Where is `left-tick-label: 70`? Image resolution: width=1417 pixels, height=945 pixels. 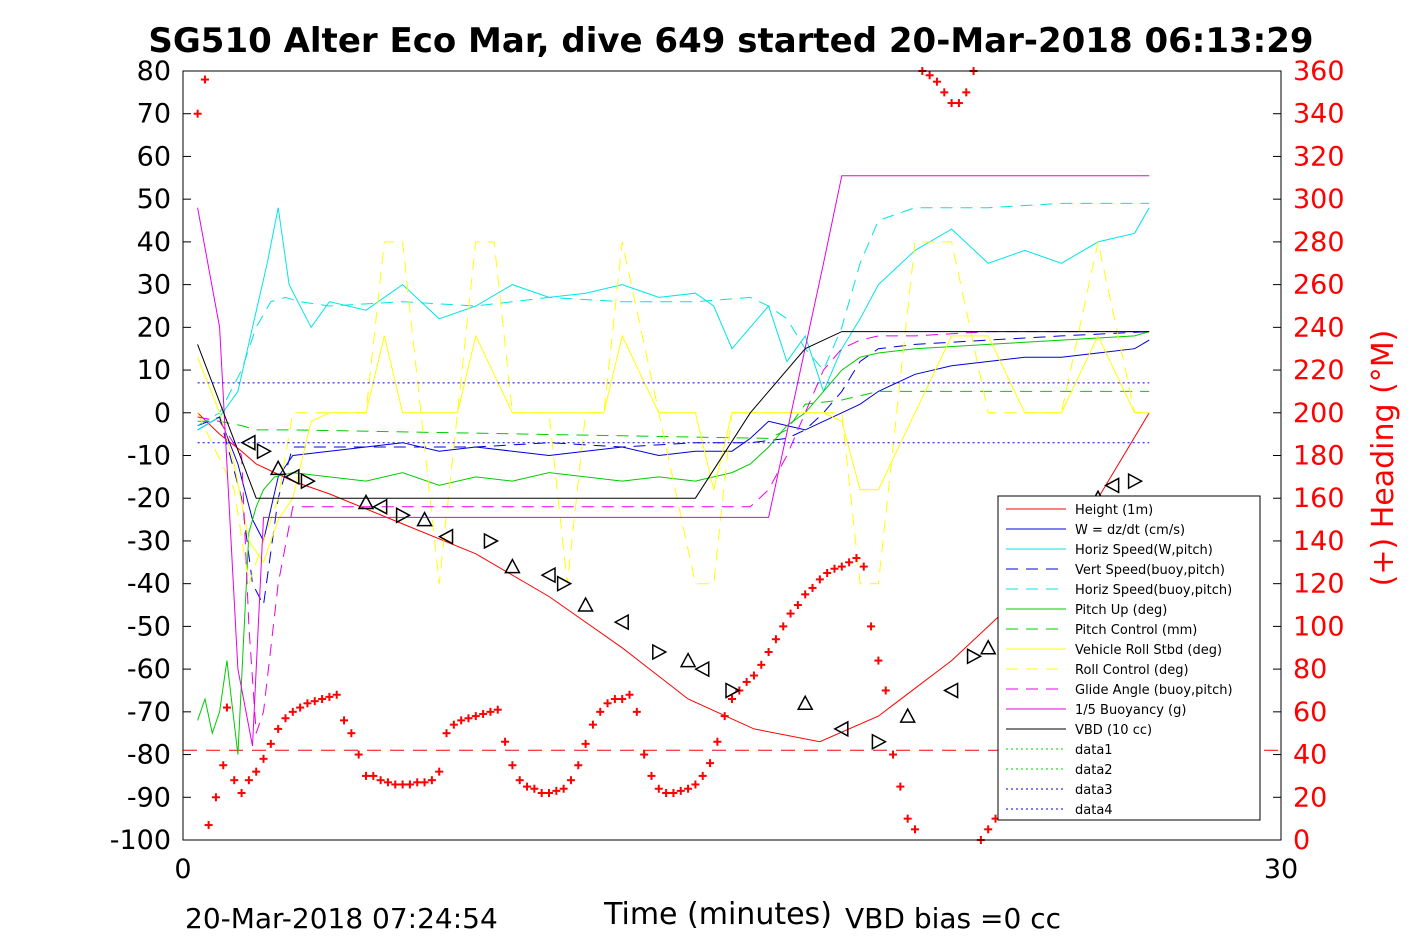 left-tick-label: 70 is located at coordinates (154, 114).